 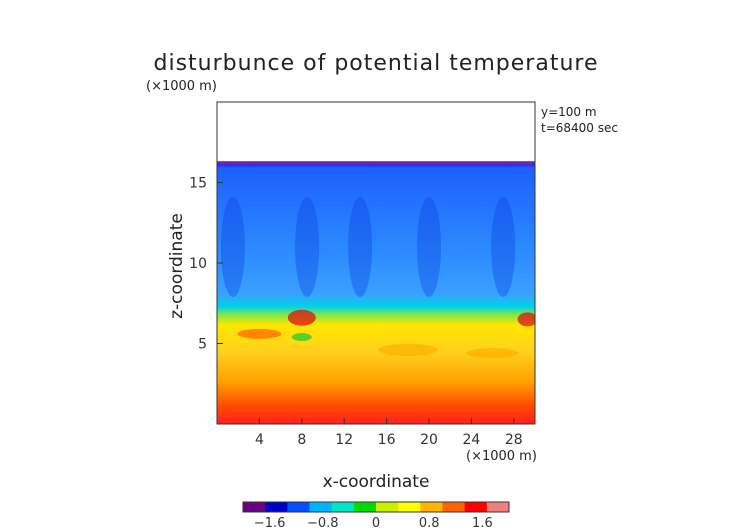 I want to click on colorbar, so click(x=376, y=507).